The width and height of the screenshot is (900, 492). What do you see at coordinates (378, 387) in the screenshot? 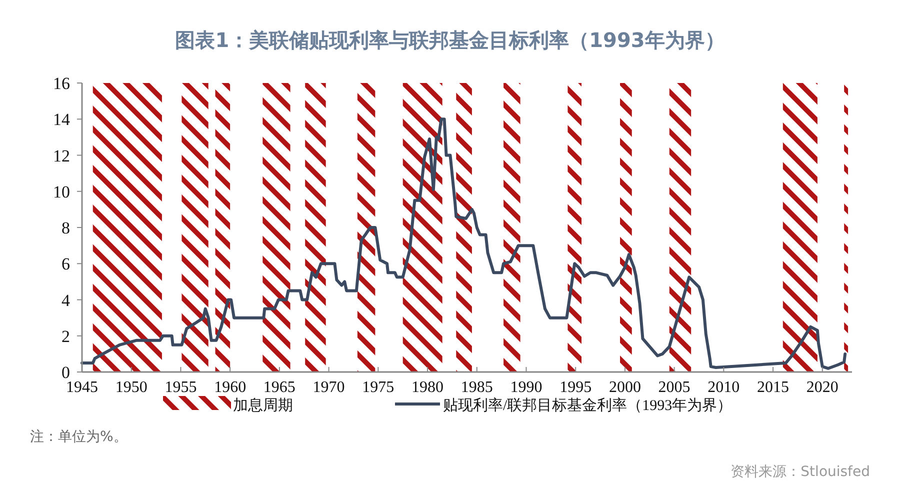
I see `x-tick-label: 1975` at bounding box center [378, 387].